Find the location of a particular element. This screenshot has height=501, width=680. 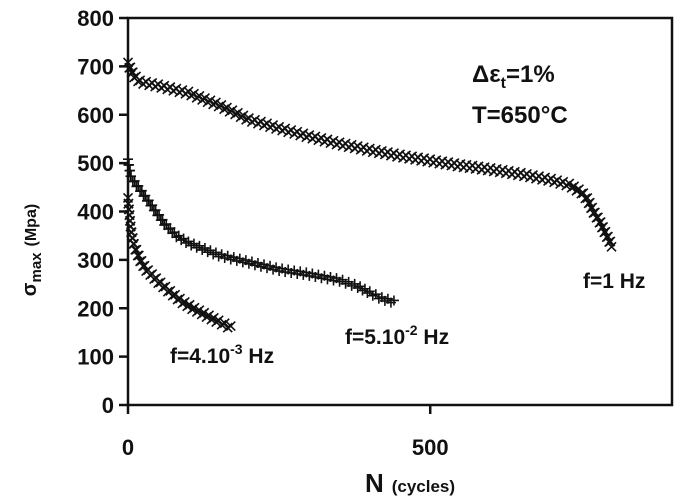

y-axis-unit: (Mpa) is located at coordinates (31, 225).